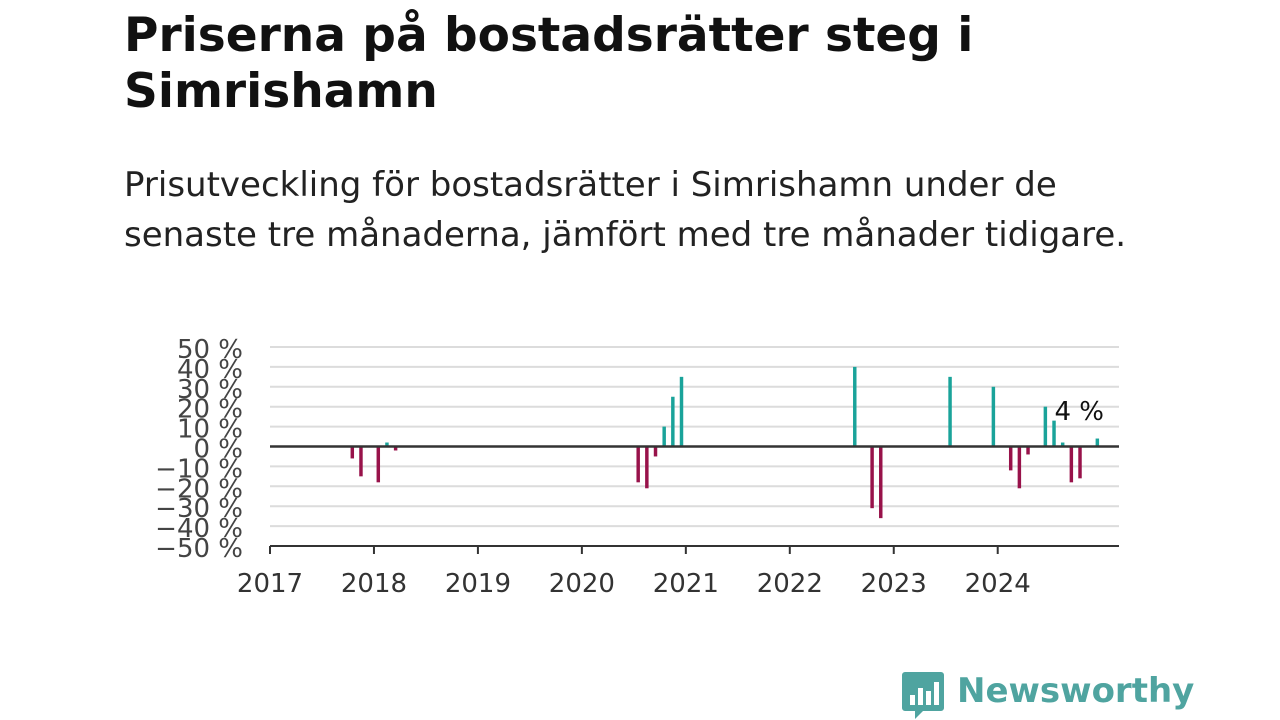  Describe the element at coordinates (199, 509) in the screenshot. I see `y-tick-label: −30 %` at that location.